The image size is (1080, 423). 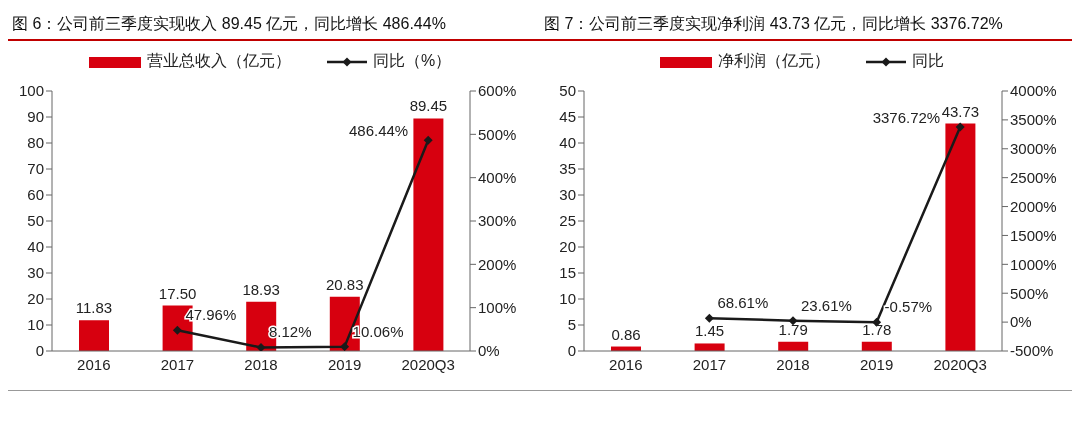 What do you see at coordinates (345, 284) in the screenshot?
I see `data-label: 20.83` at bounding box center [345, 284].